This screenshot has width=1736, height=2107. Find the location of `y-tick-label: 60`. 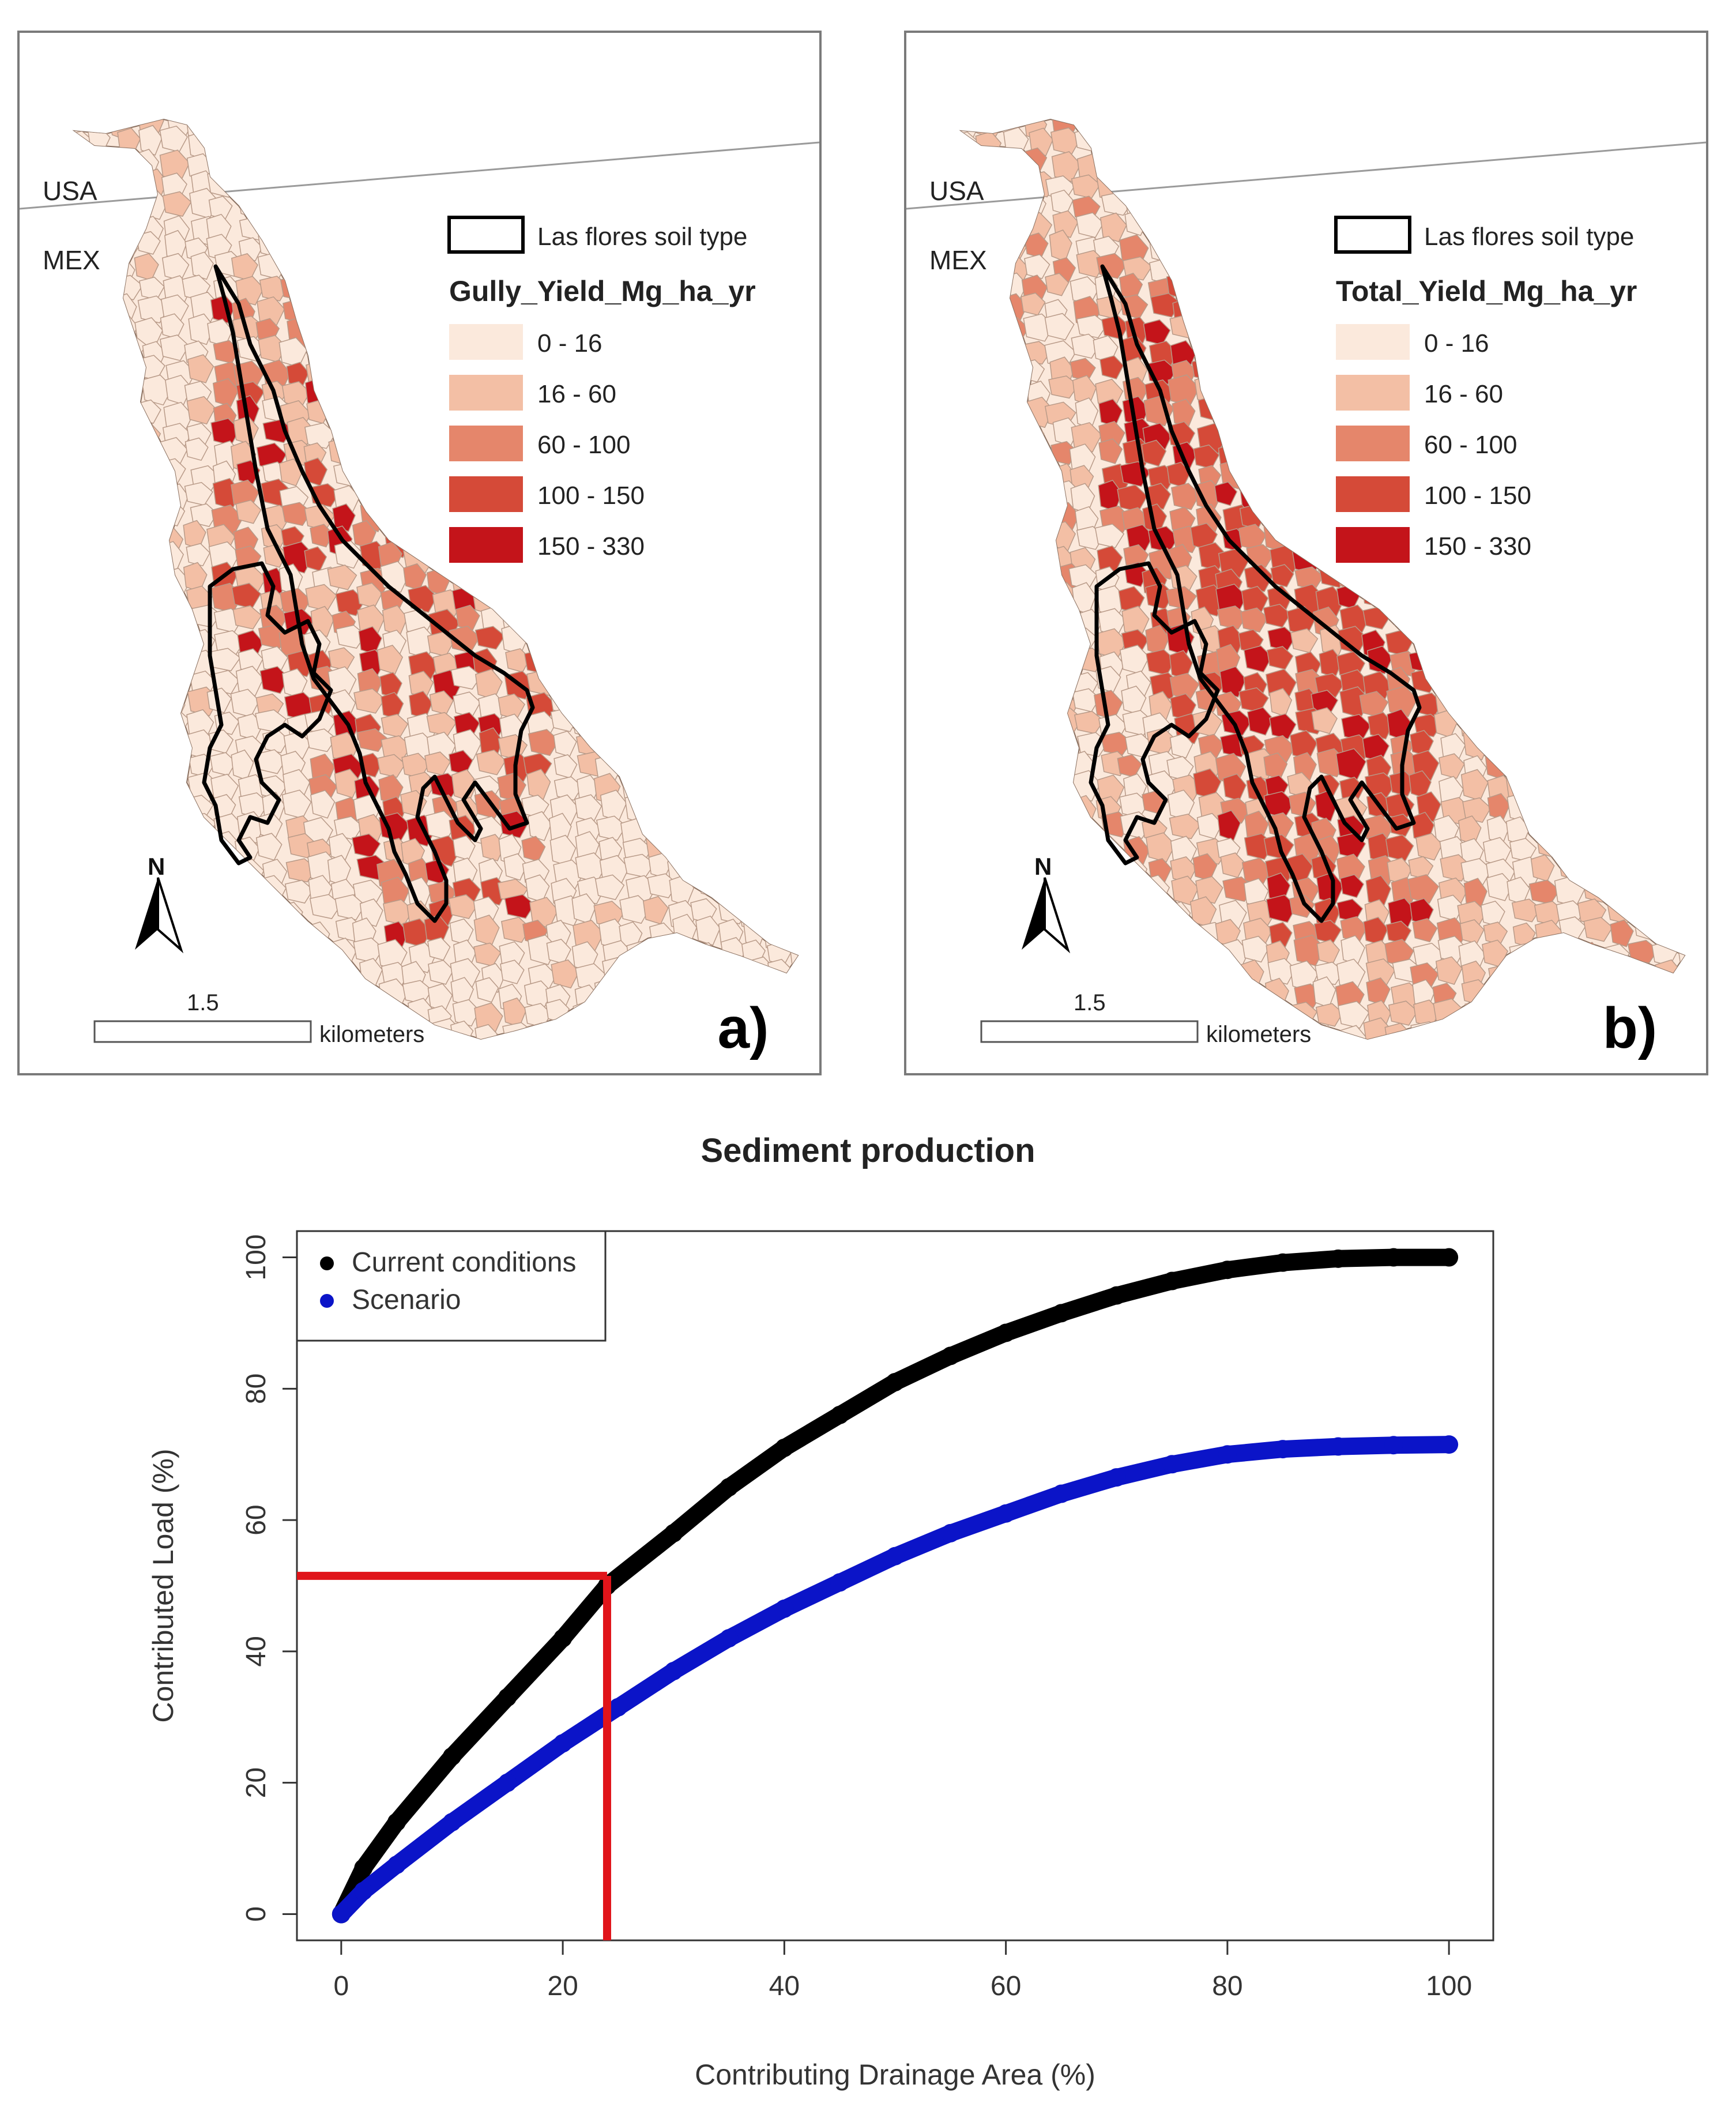

y-tick-label: 60 is located at coordinates (256, 1519).